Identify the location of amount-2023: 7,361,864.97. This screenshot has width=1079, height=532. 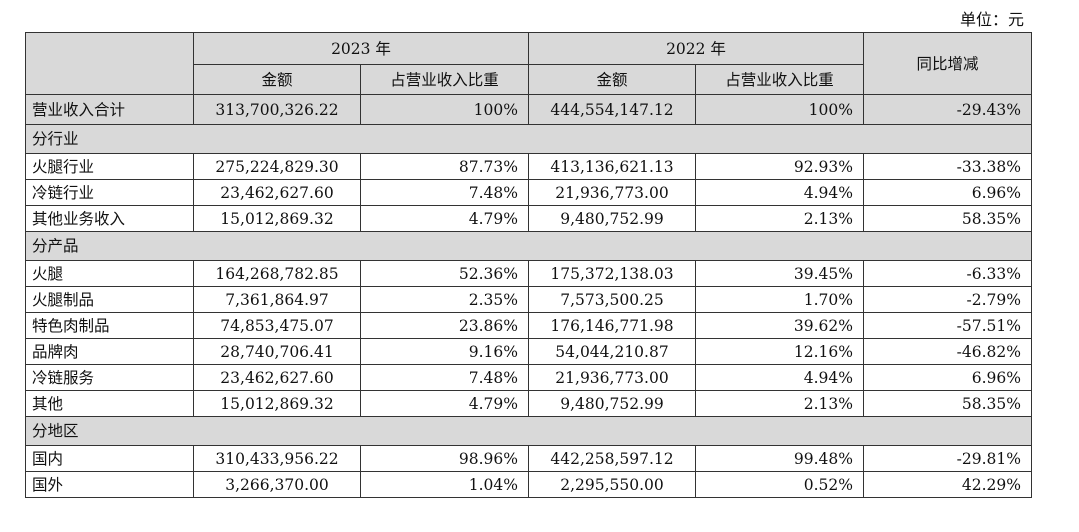
(277, 299).